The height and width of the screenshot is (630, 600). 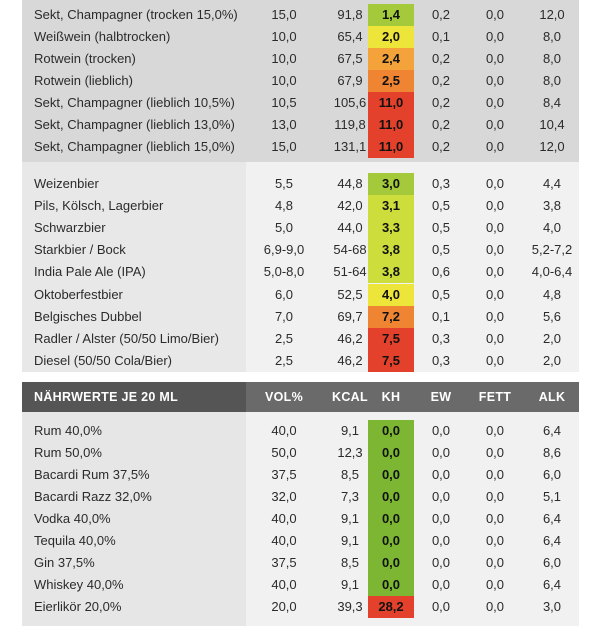 I want to click on table-row: Rum 40,0% 40,0 9,1 0,0 0,0 0,0 6,4, so click(x=300, y=431).